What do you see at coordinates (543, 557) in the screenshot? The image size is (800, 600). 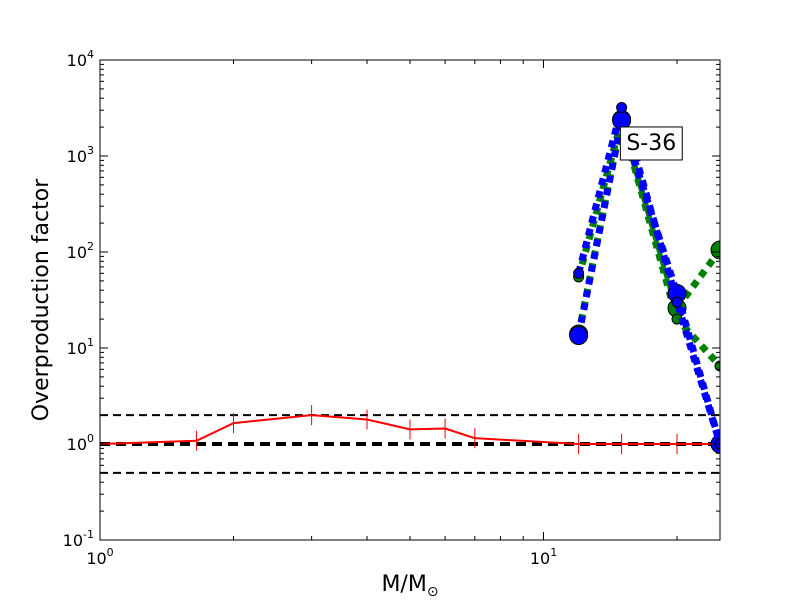 I see `x-tick-label-1: 10¹` at bounding box center [543, 557].